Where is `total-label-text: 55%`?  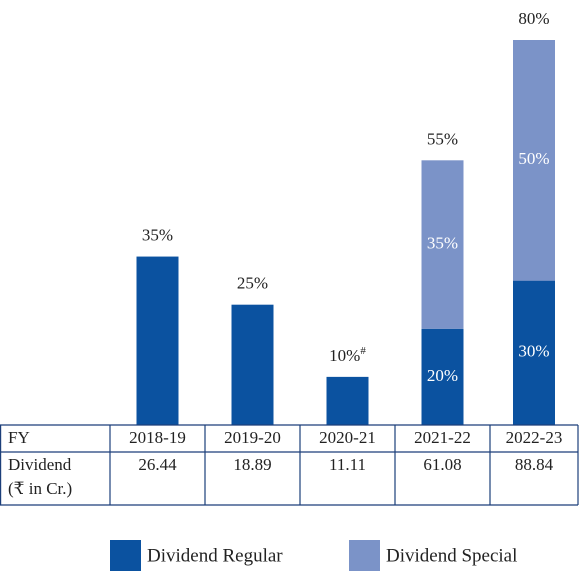
total-label-text: 55% is located at coordinates (442, 138).